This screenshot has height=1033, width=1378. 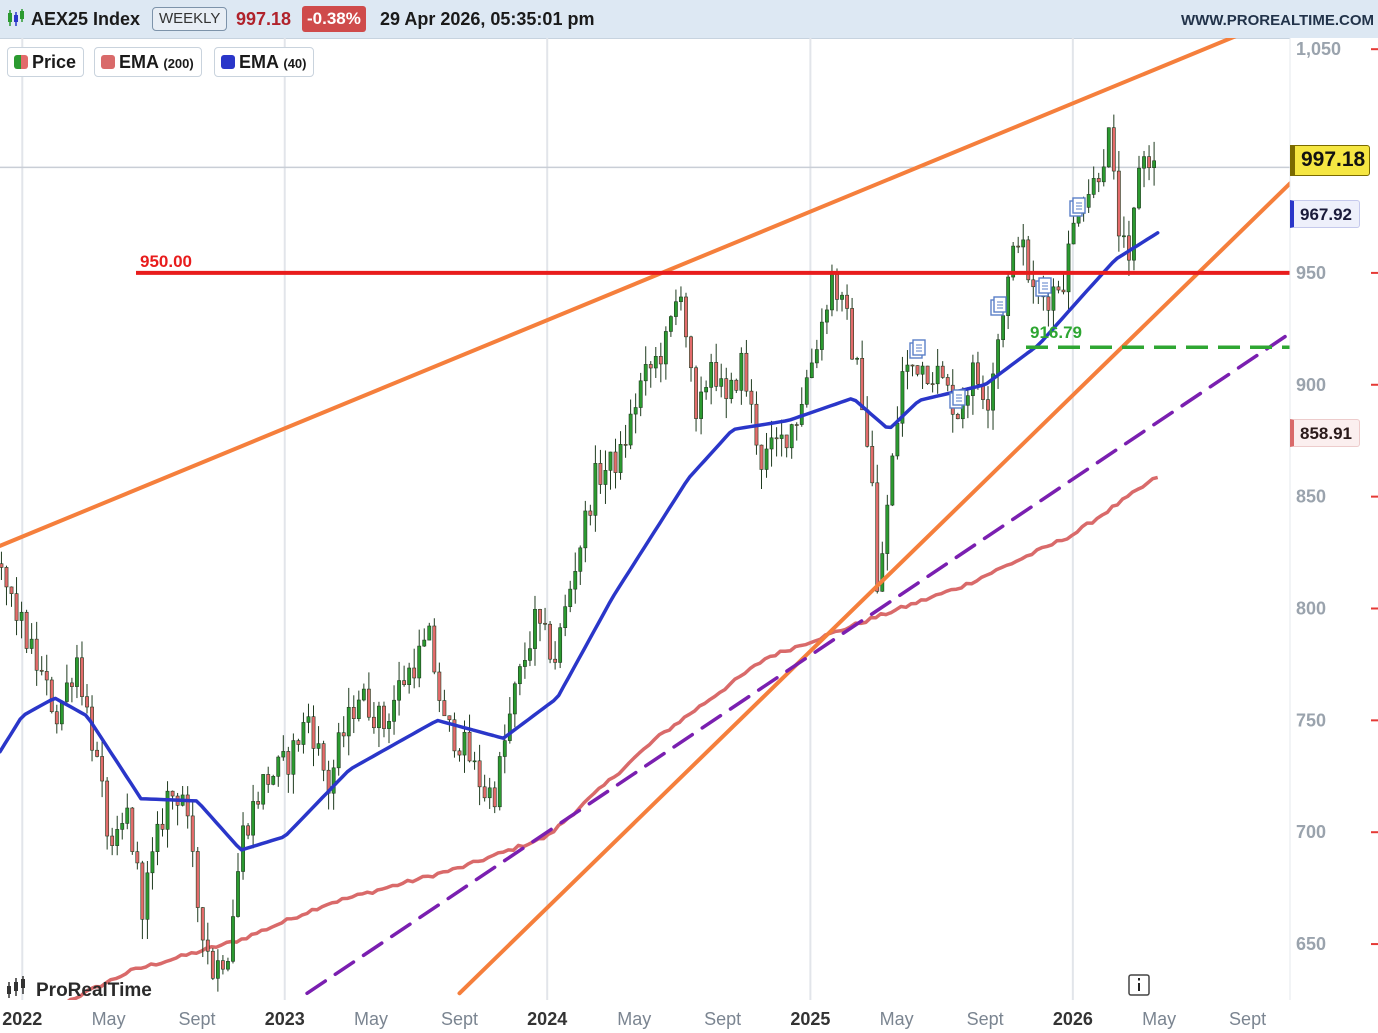 I want to click on candlestick-icon, so click(x=16, y=17).